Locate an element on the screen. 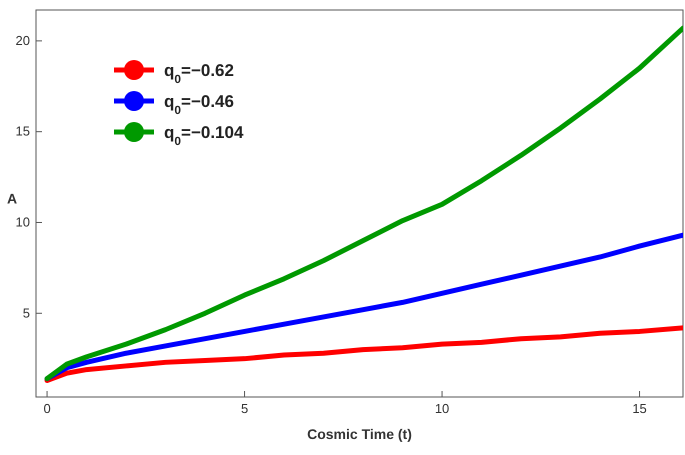  y-tick-label: 10 is located at coordinates (23, 222).